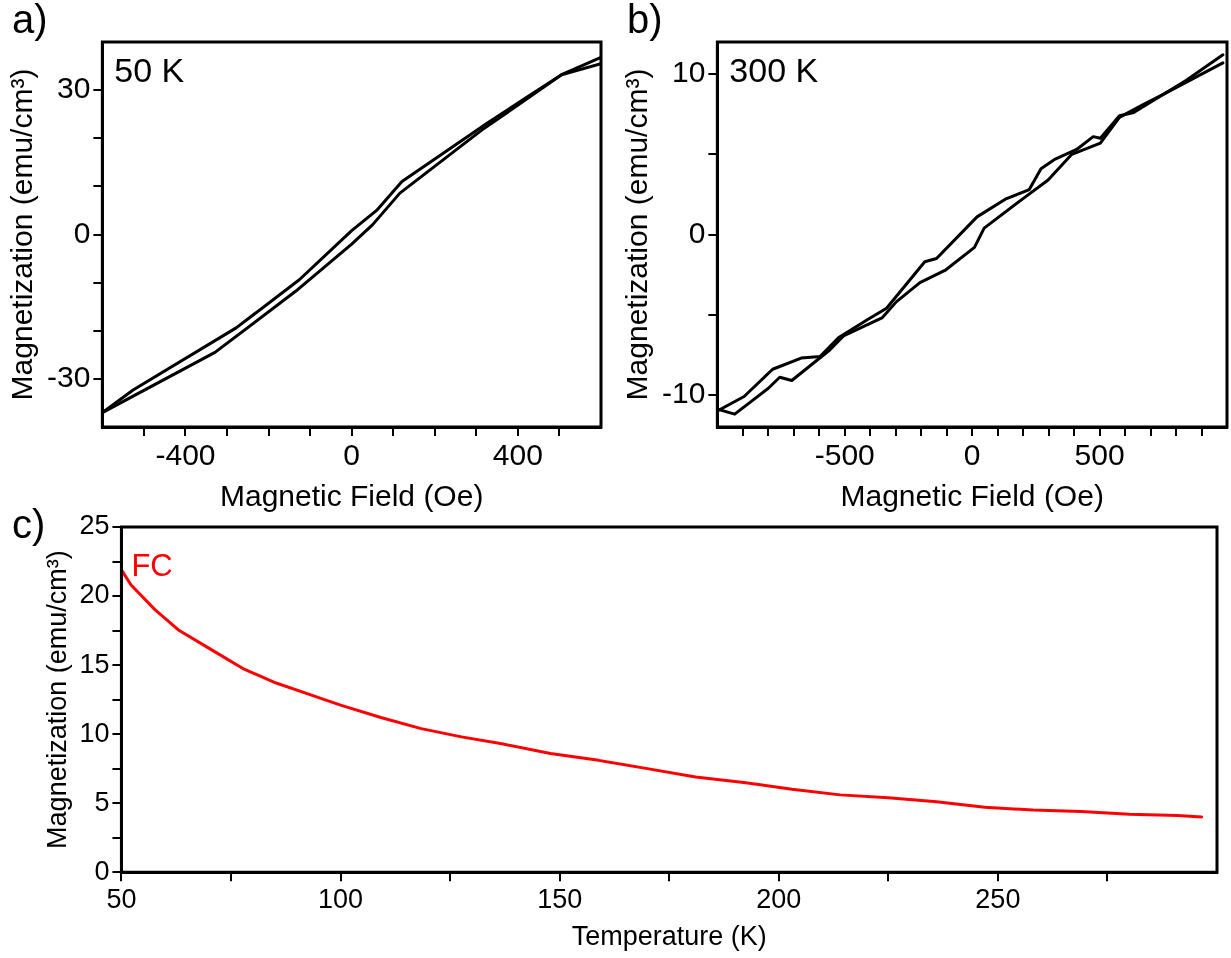  I want to click on x-tick-label: 100, so click(341, 898).